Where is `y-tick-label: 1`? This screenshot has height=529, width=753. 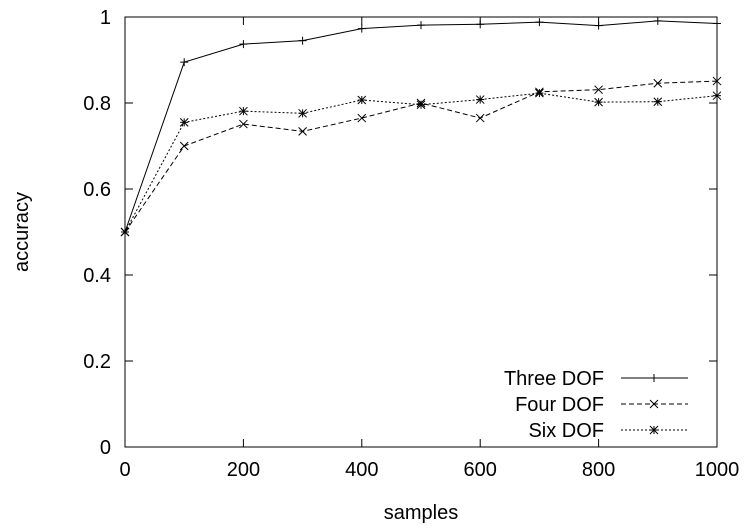 y-tick-label: 1 is located at coordinates (105, 18).